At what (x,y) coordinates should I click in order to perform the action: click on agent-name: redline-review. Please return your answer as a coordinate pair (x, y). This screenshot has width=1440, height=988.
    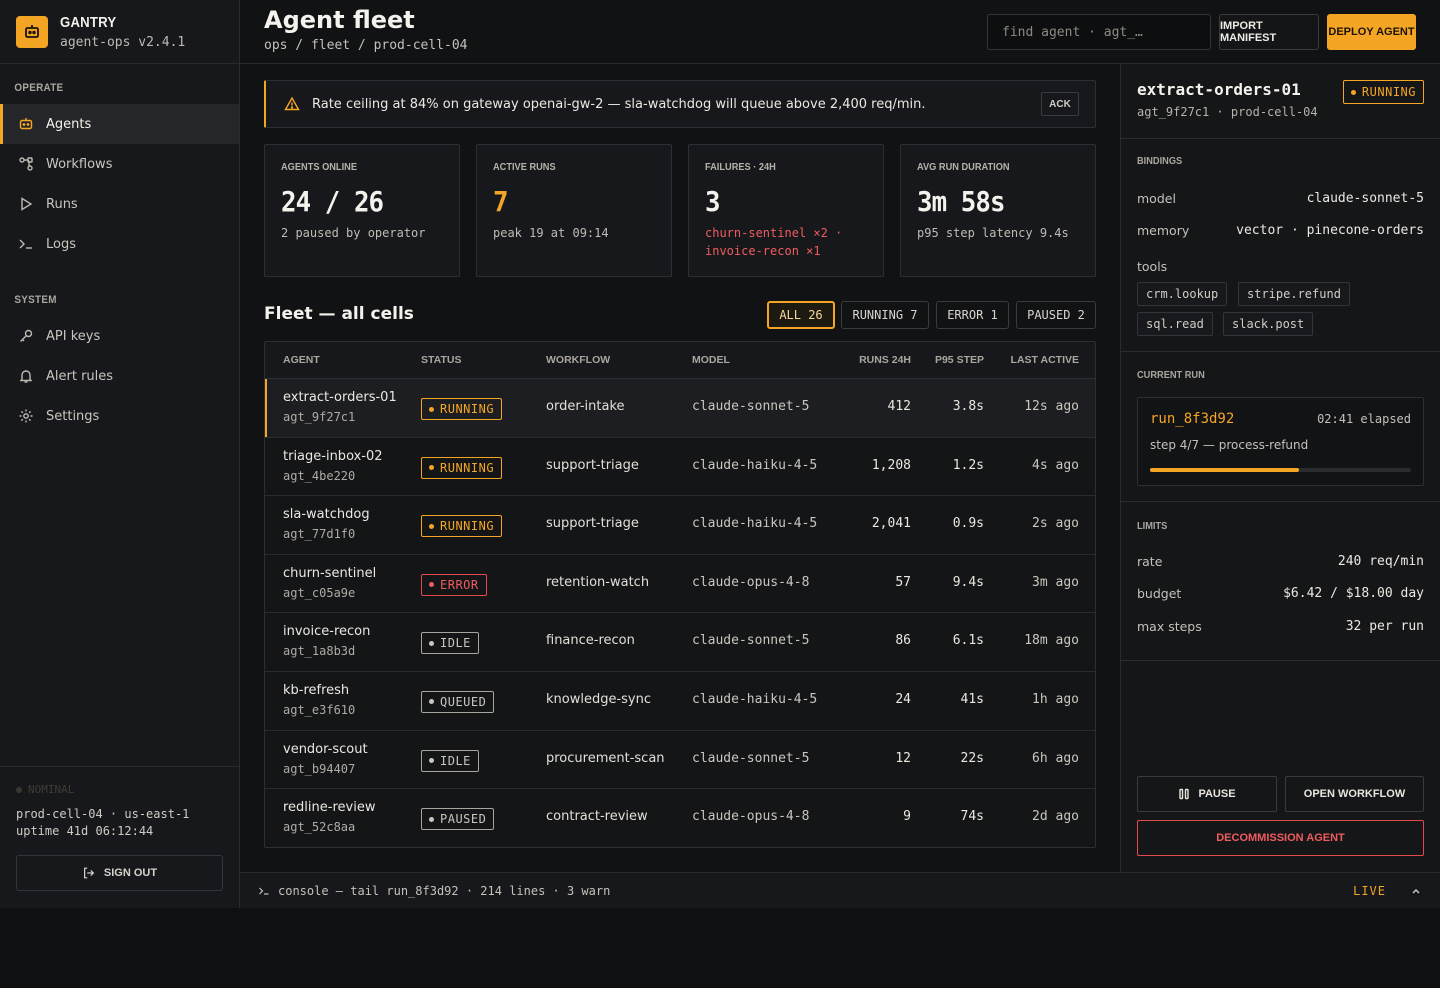
    Looking at the image, I should click on (329, 808).